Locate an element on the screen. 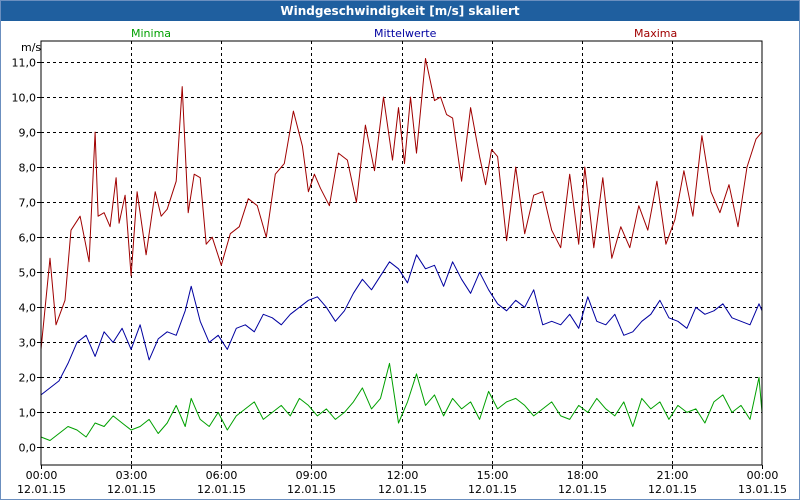 The width and height of the screenshot is (800, 500). y-tick-label: 3,0 is located at coordinates (28, 343).